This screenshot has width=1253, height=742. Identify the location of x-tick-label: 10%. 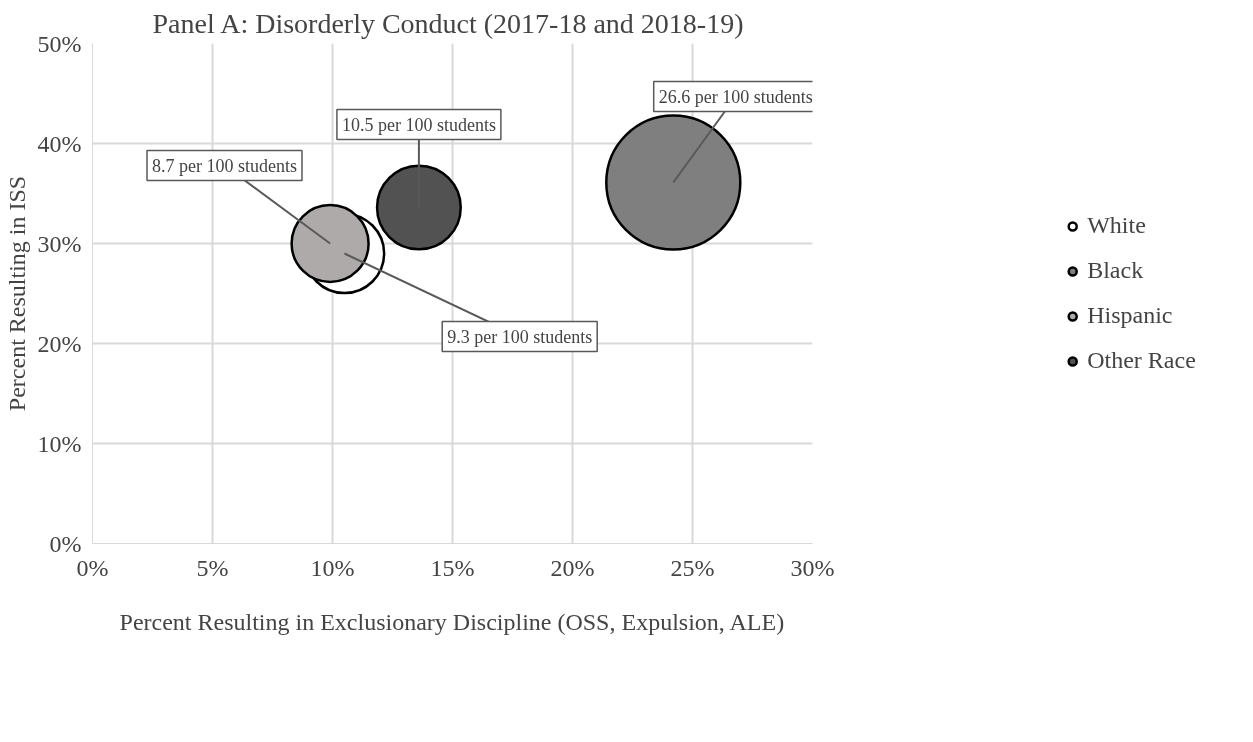
(332, 567).